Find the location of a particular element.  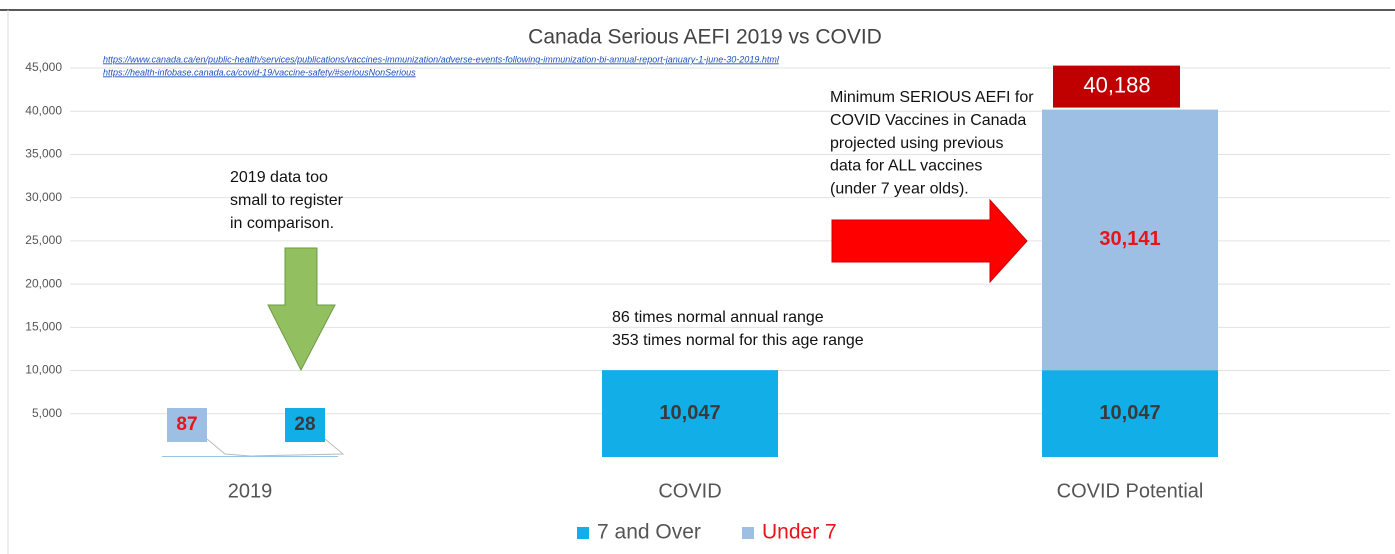

annotation: Minimum SERIOUS AEFI for is located at coordinates (932, 97).